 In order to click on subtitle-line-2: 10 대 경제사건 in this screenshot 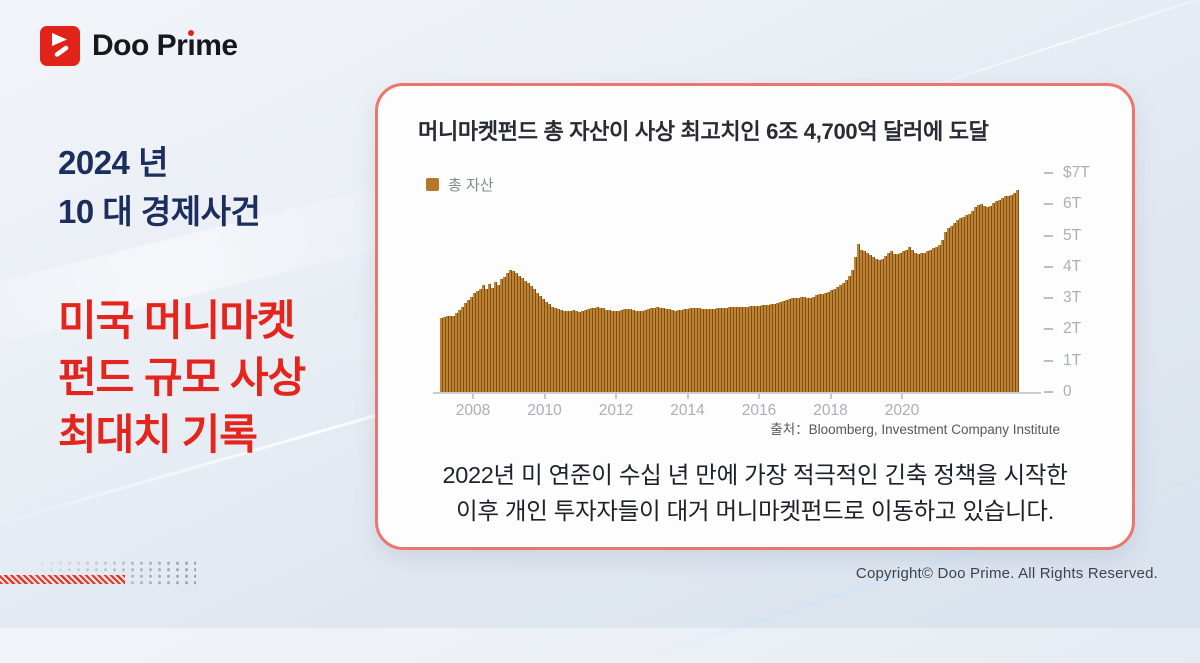, I will do `click(159, 211)`.